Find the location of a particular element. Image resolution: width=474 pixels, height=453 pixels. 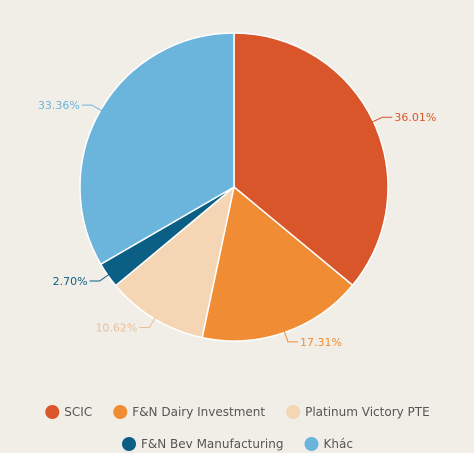

data-label-platinum-victory-pte: 10.62% is located at coordinates (116, 328).